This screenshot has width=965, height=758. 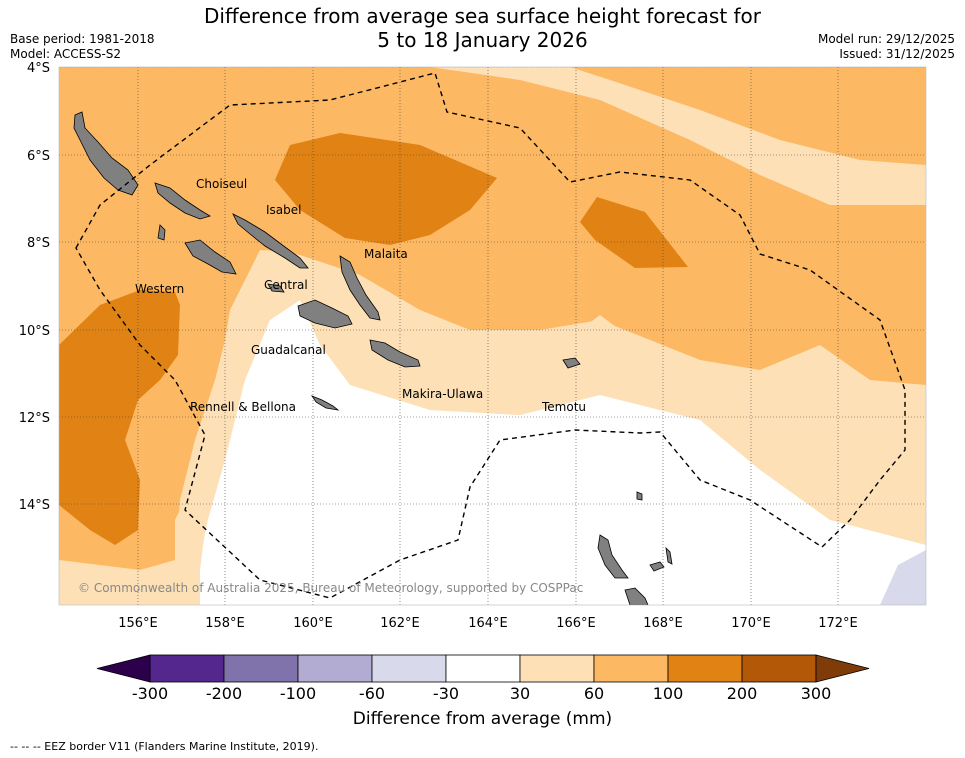 I want to click on colorbar-tick-label: -60, so click(x=372, y=693).